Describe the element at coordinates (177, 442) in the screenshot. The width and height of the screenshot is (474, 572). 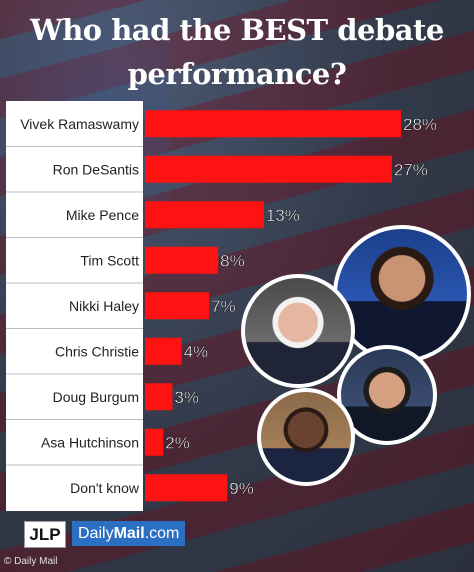
I see `data-label: 2%` at that location.